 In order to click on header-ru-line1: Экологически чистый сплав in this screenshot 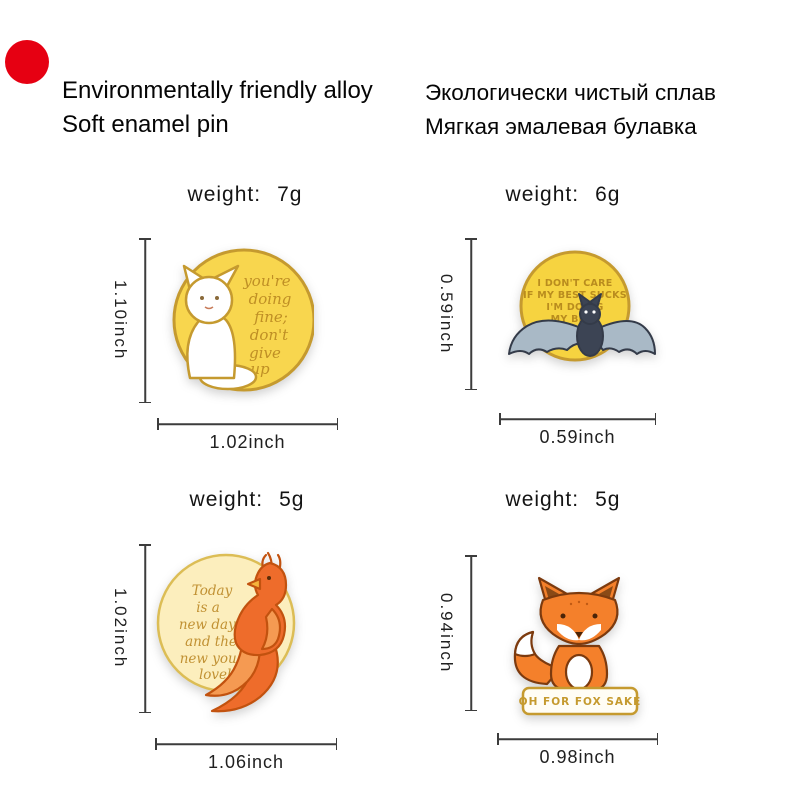, I will do `click(570, 92)`.